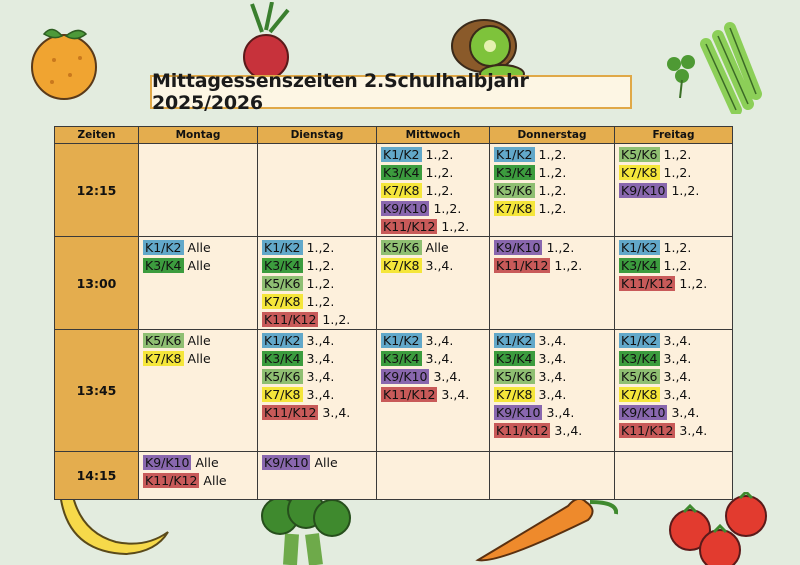 This screenshot has width=800, height=565. What do you see at coordinates (546, 523) in the screenshot?
I see `carrot-icon` at bounding box center [546, 523].